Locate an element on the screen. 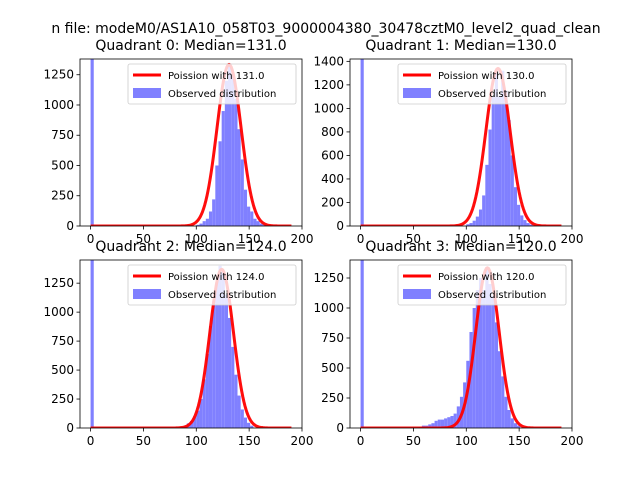  quadrant-2-poisson-fit-line is located at coordinates (191, 347).